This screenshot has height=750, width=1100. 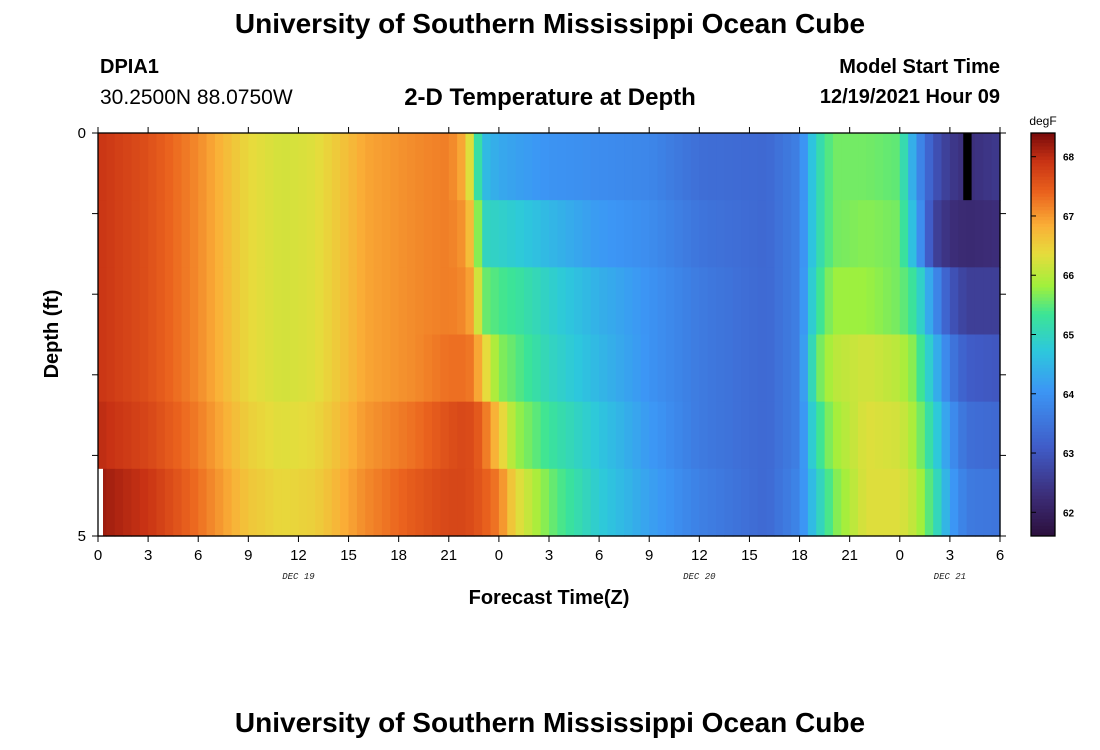 I want to click on x-tick-label: 12, so click(x=699, y=555).